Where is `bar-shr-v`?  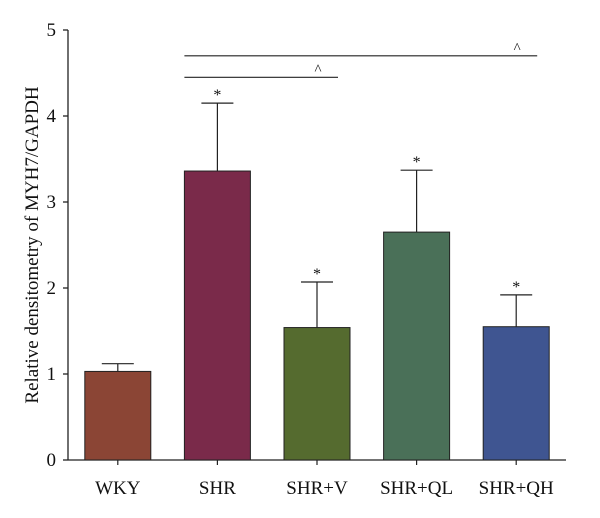
bar-shr-v is located at coordinates (317, 394).